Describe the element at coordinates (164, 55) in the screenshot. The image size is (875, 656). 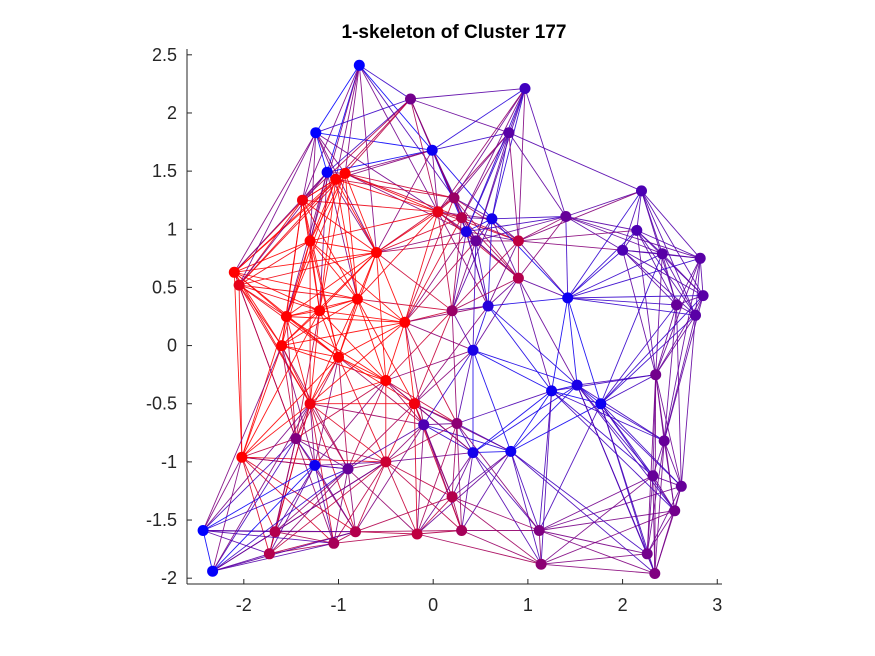
I see `y-tick-label: 2.5` at that location.